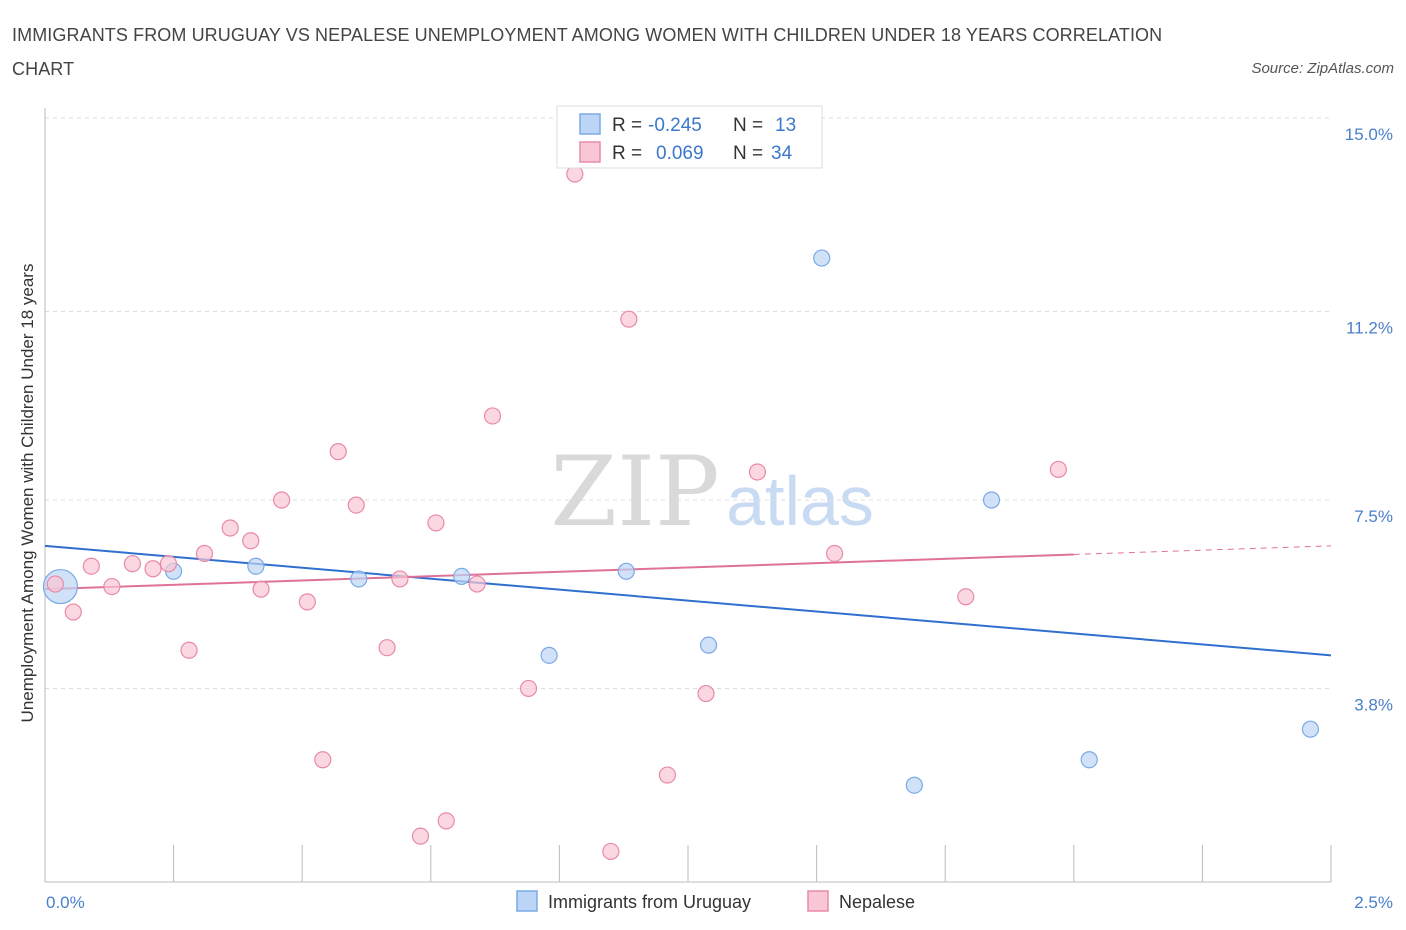 This screenshot has height=930, width=1406. I want to click on trend-lines, so click(688, 600).